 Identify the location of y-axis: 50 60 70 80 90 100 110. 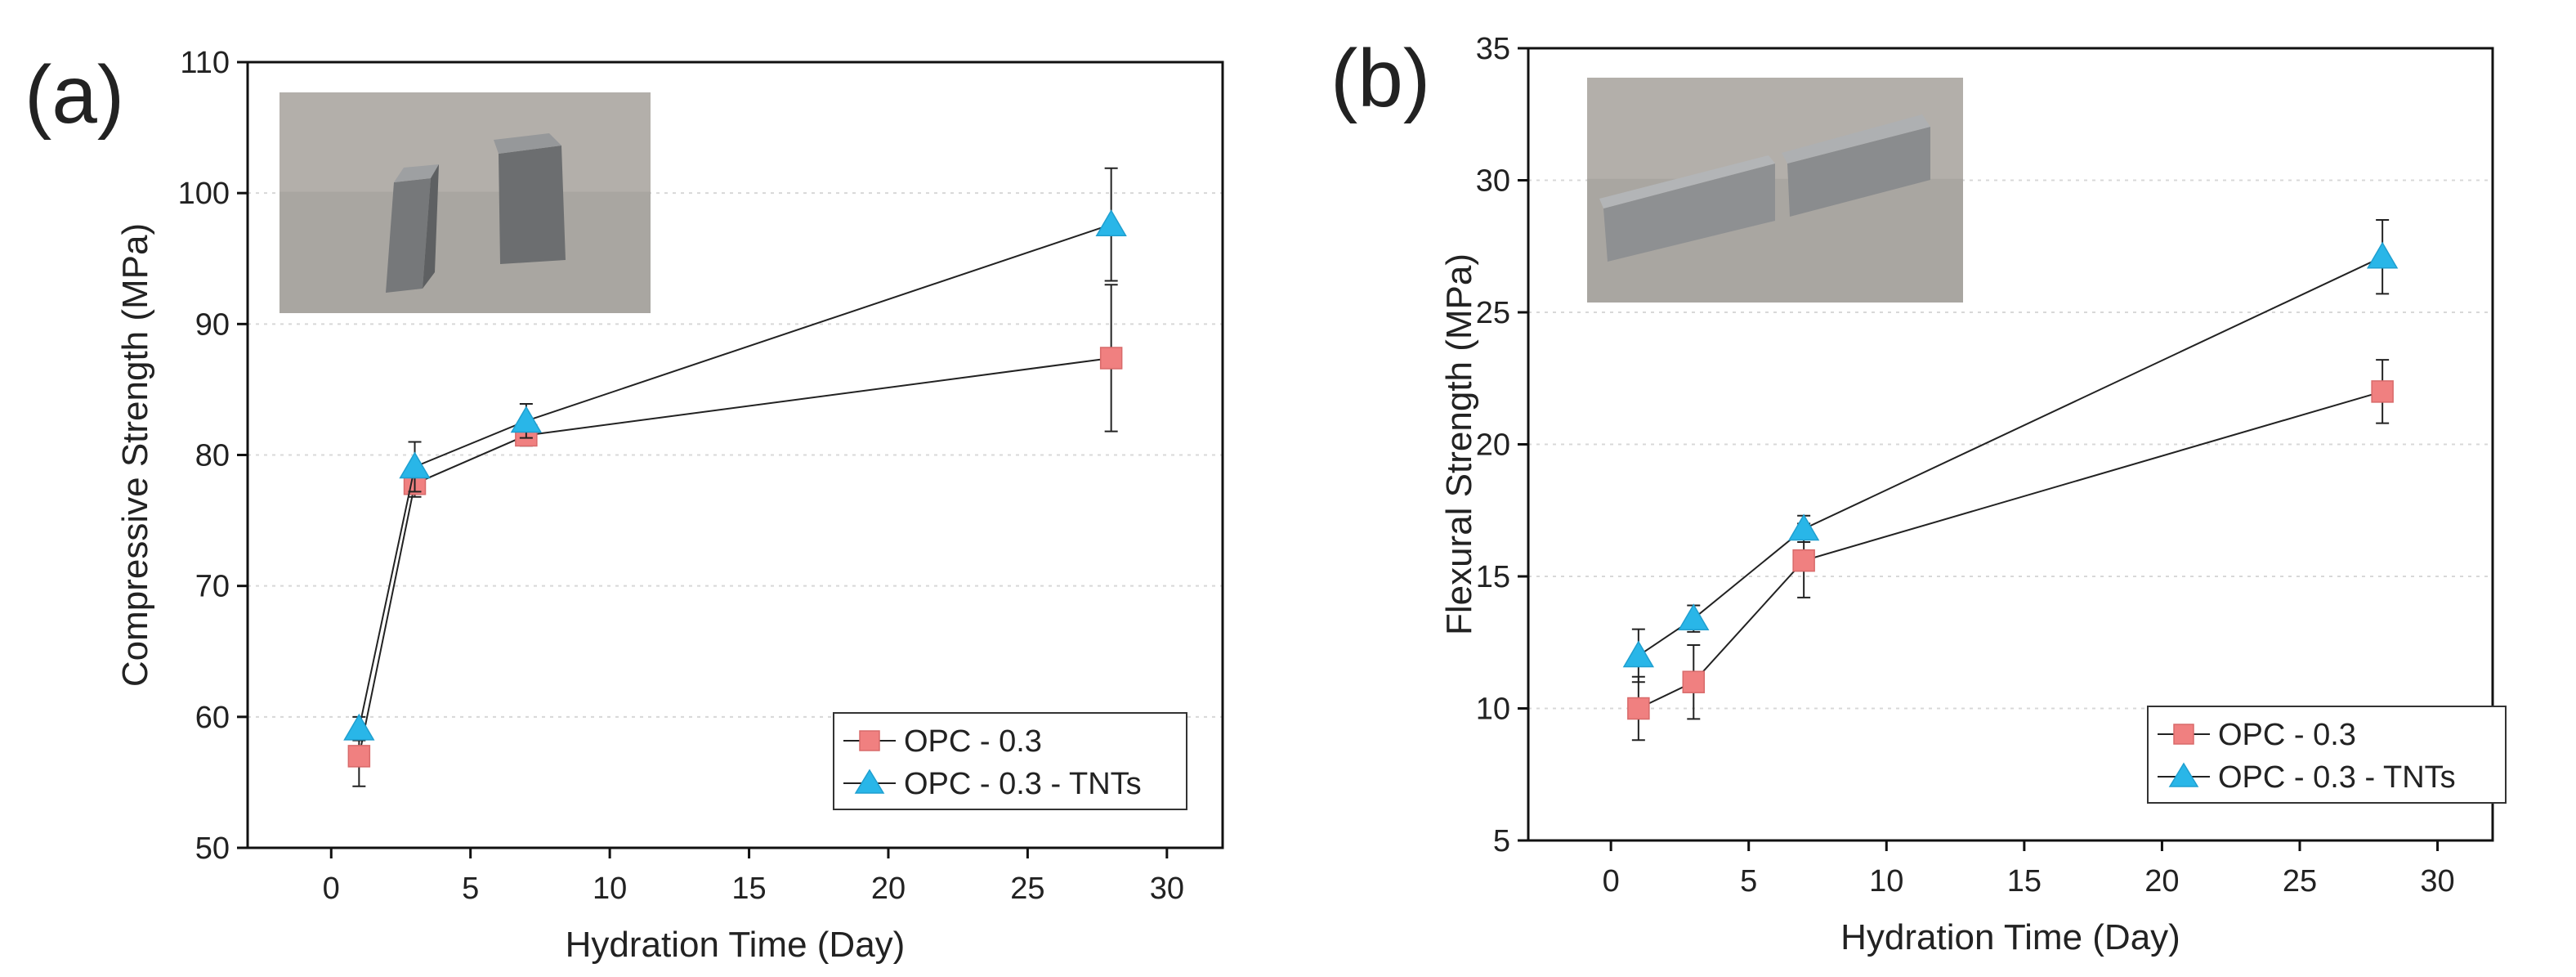
(213, 456).